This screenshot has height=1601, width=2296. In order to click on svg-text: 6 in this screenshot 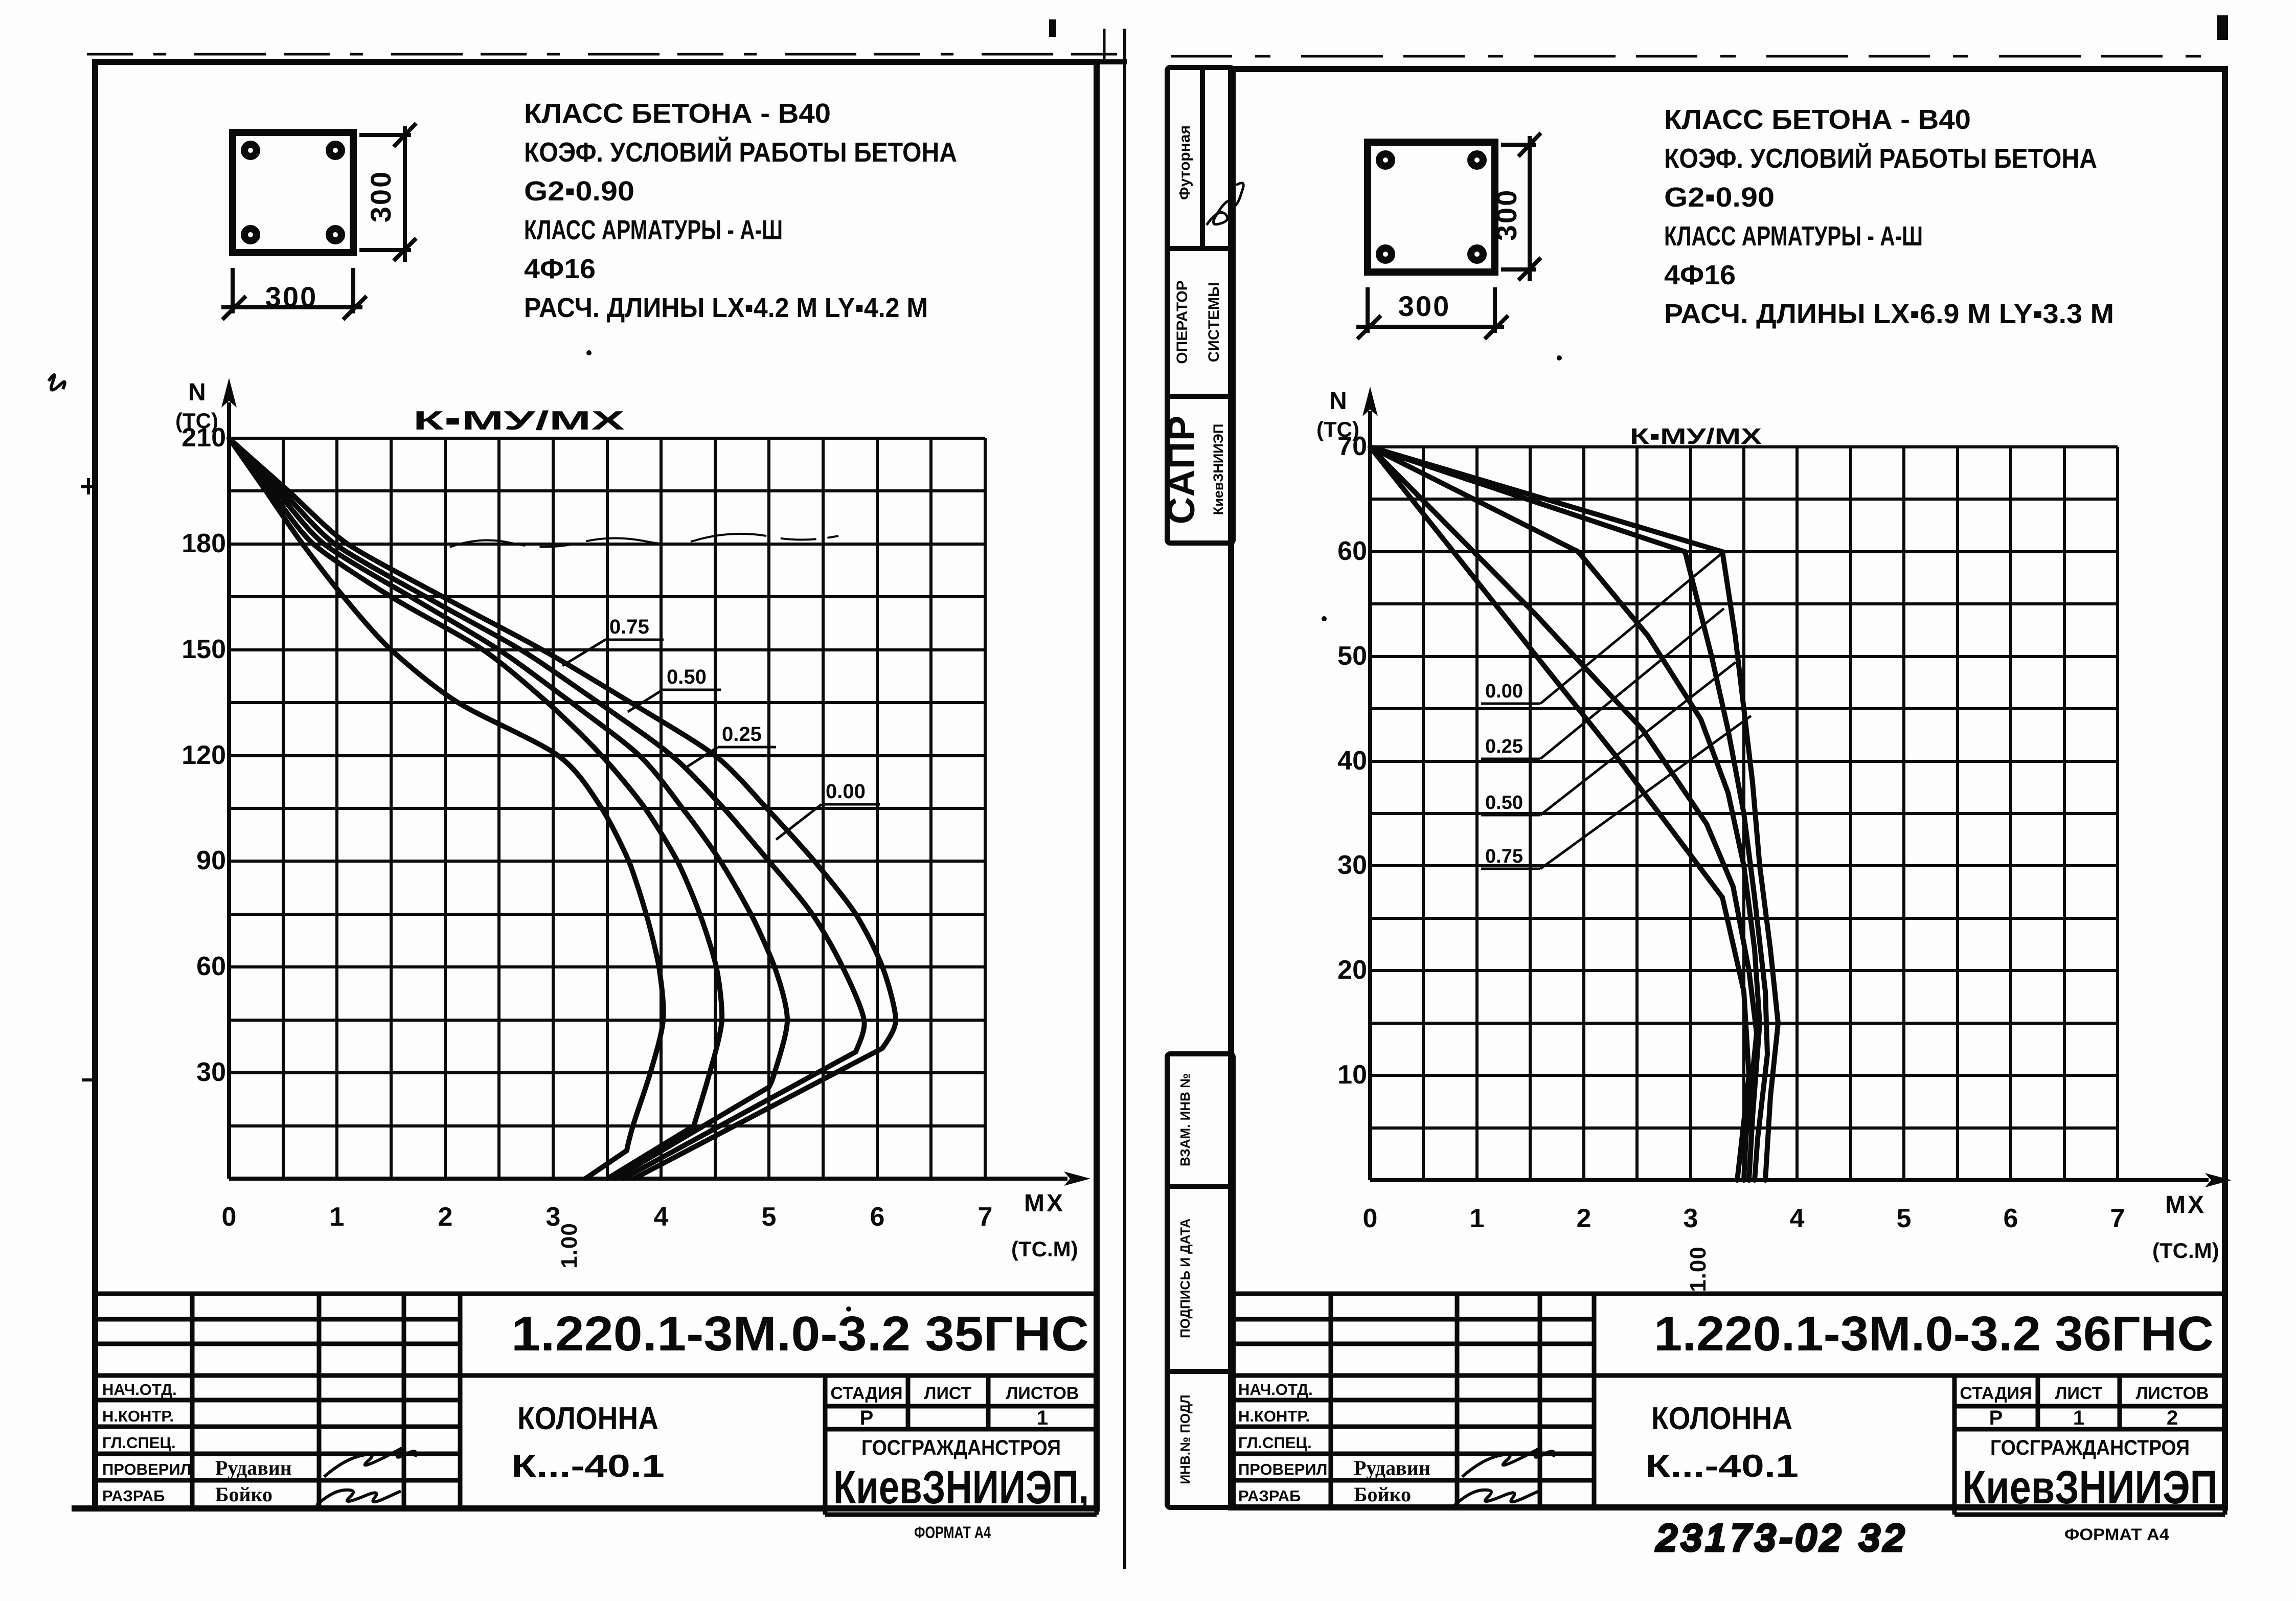, I will do `click(877, 1217)`.